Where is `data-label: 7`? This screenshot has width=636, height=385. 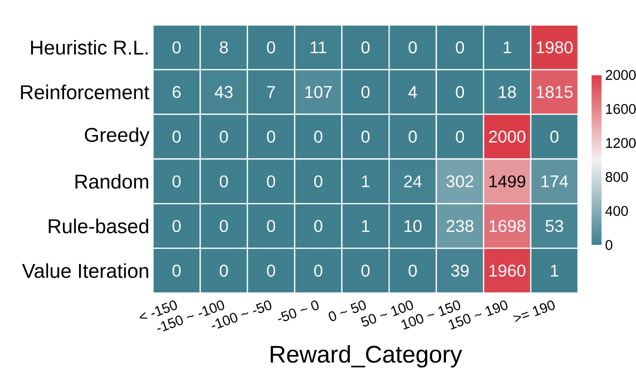 data-label: 7 is located at coordinates (271, 92).